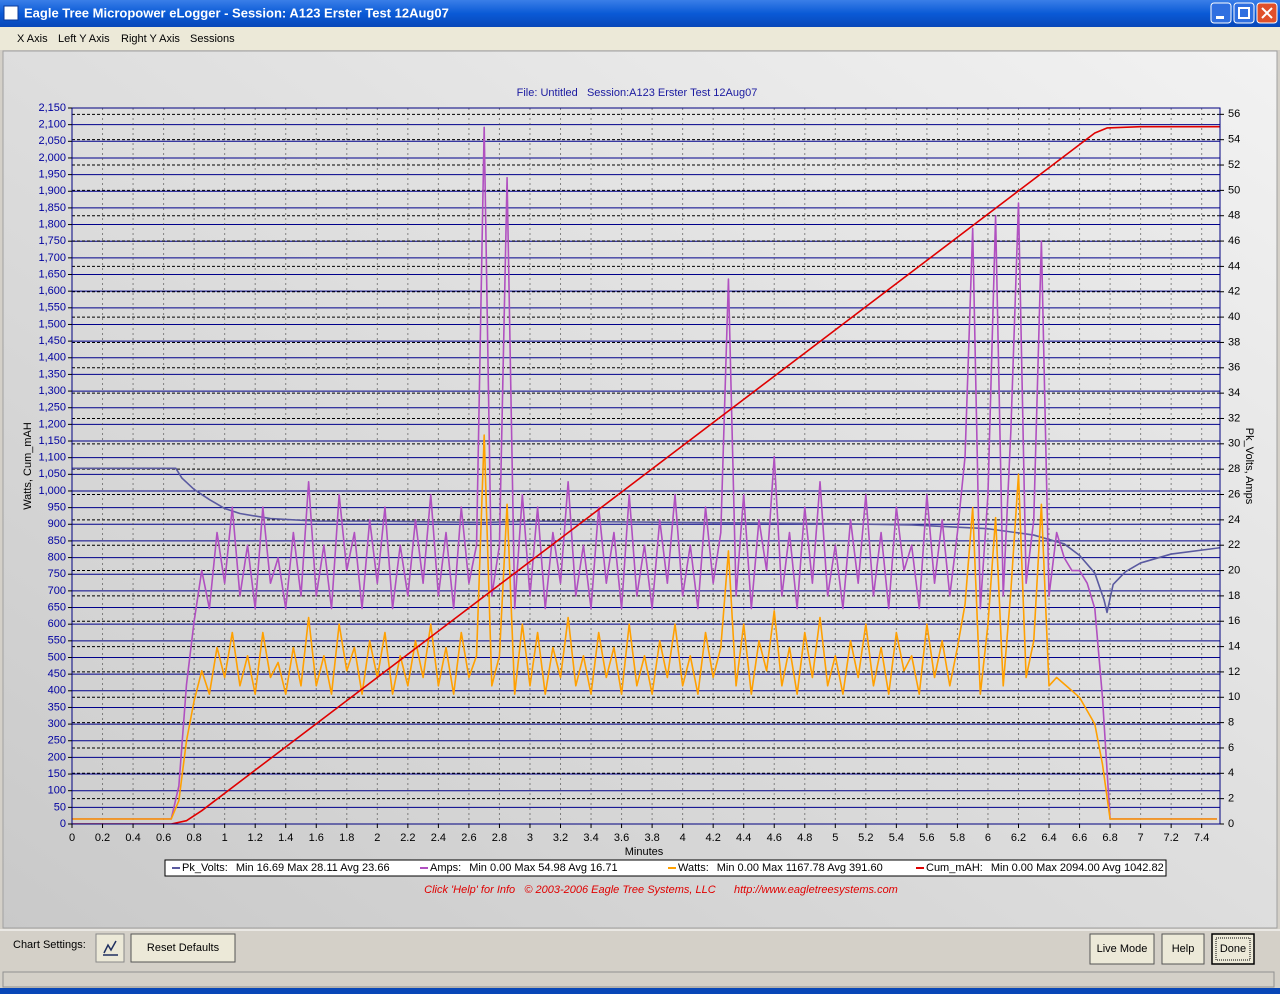  What do you see at coordinates (52, 441) in the screenshot?
I see `y-tick-label: 1,150` at bounding box center [52, 441].